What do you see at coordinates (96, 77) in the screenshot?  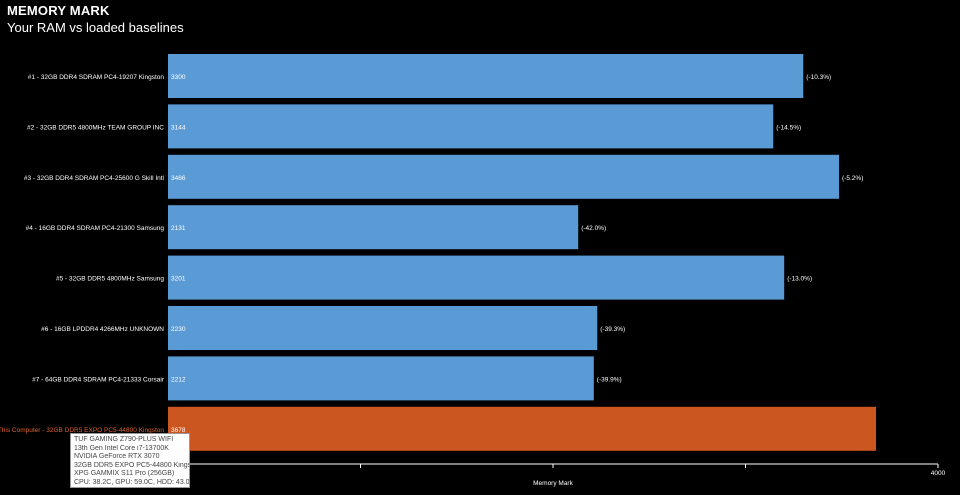 I see `category-label: #1 - 32GB DDR4 SDRAM PC4-19207 Kingston` at bounding box center [96, 77].